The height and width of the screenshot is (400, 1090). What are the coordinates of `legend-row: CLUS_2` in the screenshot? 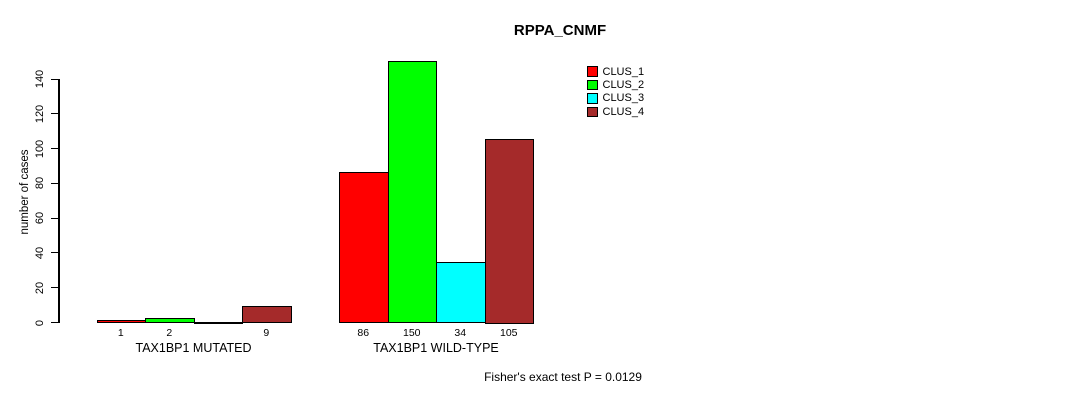 It's located at (615, 84).